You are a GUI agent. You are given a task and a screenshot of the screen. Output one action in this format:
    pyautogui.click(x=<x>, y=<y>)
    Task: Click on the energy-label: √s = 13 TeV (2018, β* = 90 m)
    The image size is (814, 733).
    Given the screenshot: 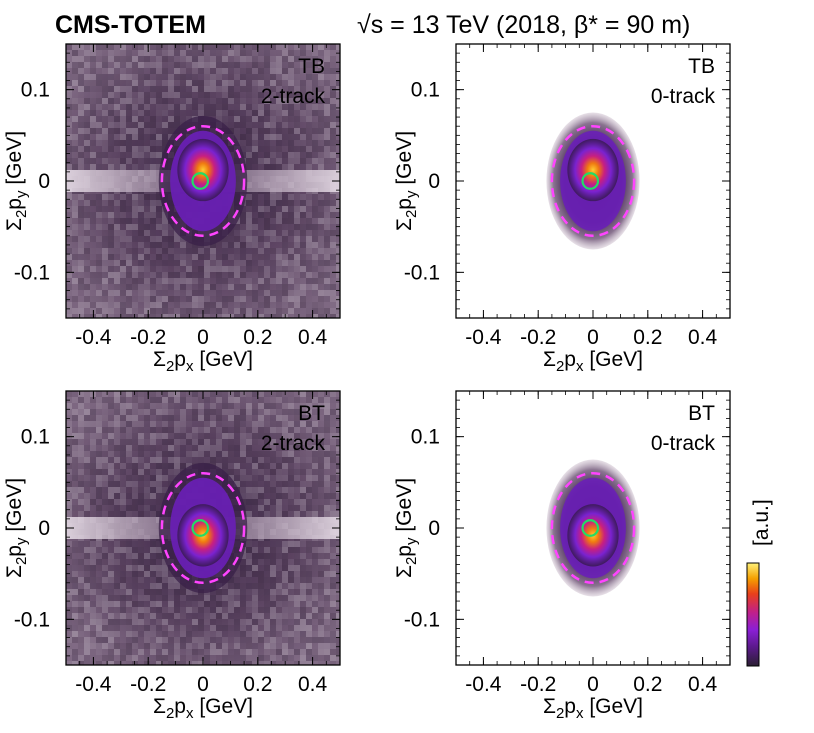 What is the action you would take?
    pyautogui.click(x=523, y=25)
    